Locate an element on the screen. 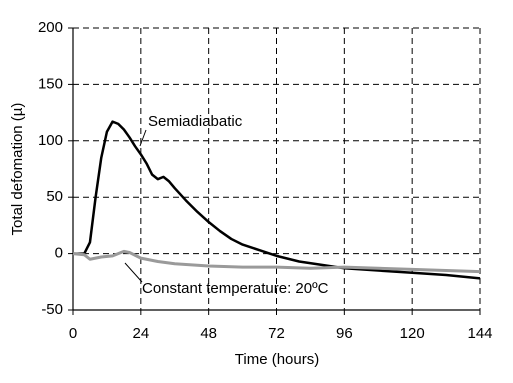  x-tick-label: 24 is located at coordinates (140, 333).